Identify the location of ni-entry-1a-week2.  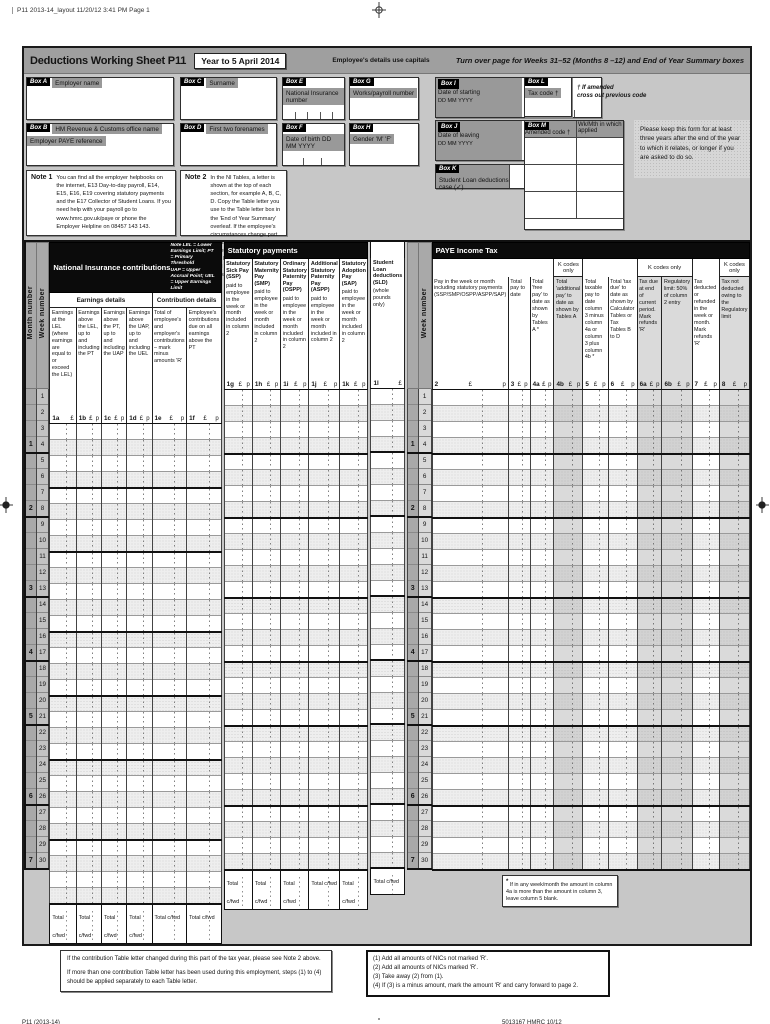
(63, 447).